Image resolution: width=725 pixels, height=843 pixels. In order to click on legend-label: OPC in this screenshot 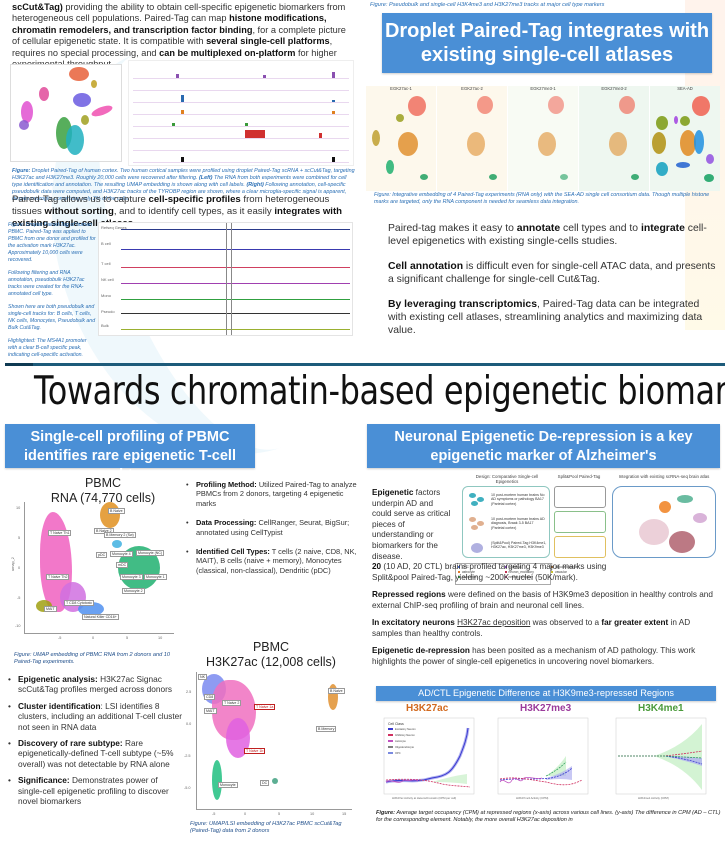, I will do `click(465, 567)`.